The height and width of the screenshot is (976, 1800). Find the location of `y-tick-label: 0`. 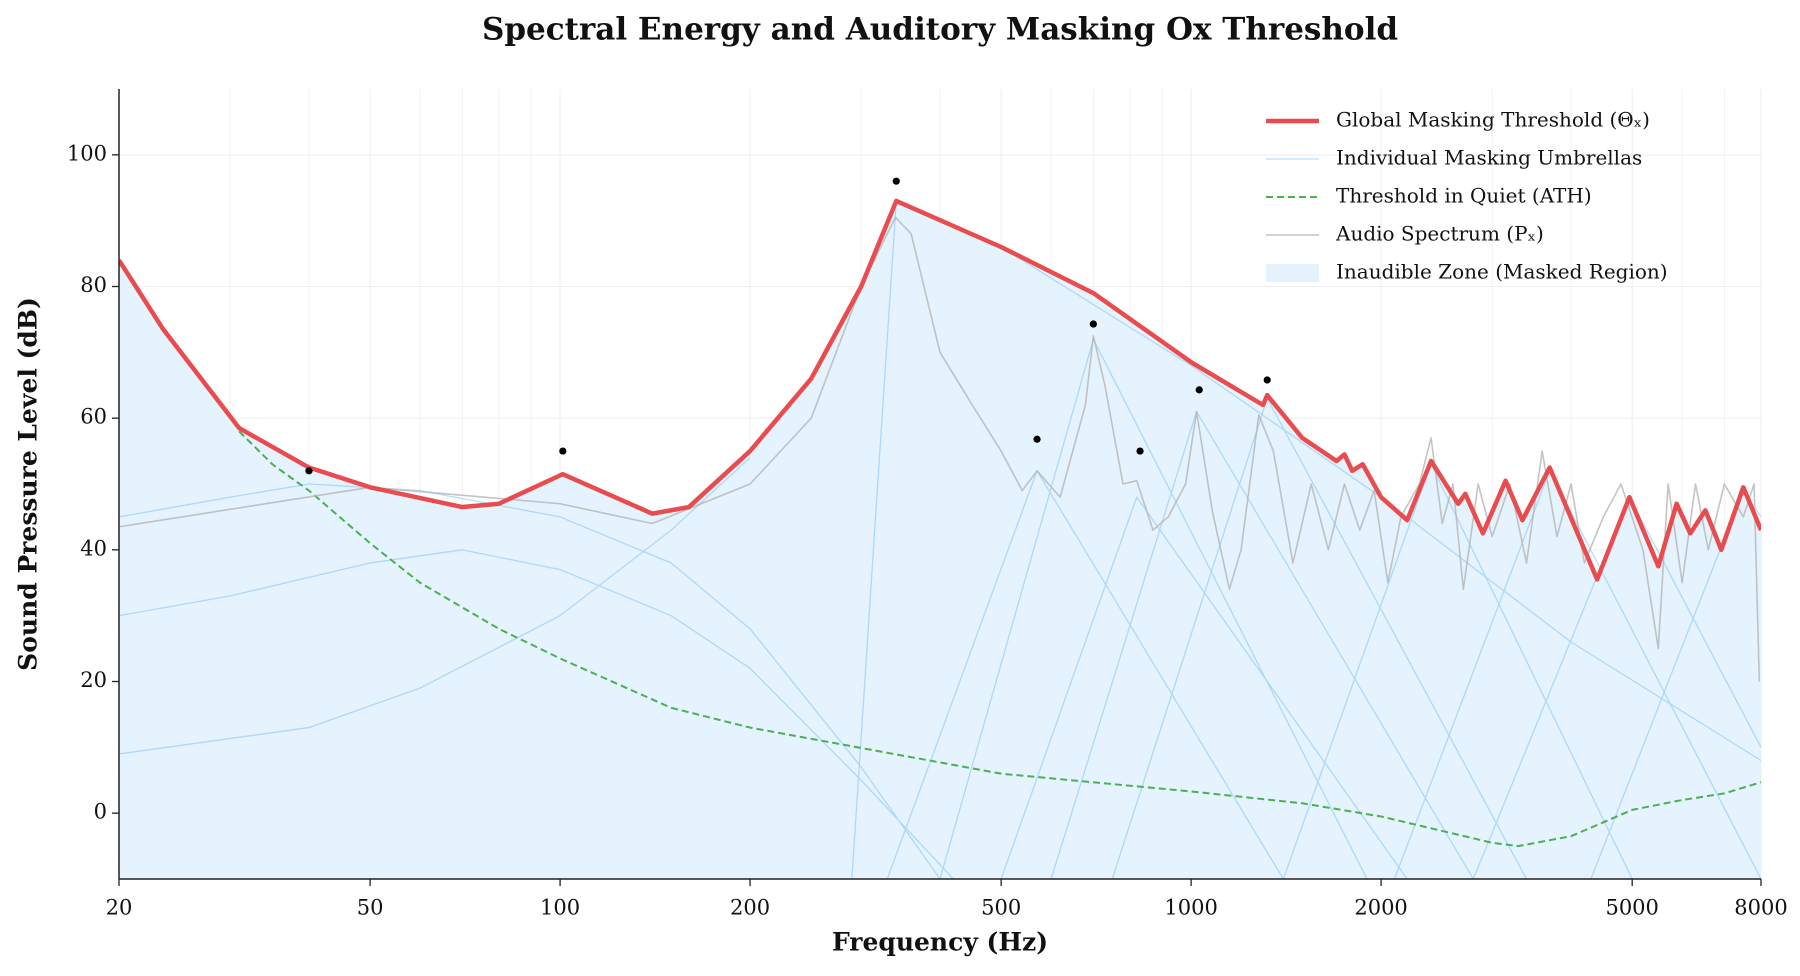

y-tick-label: 0 is located at coordinates (100, 812).